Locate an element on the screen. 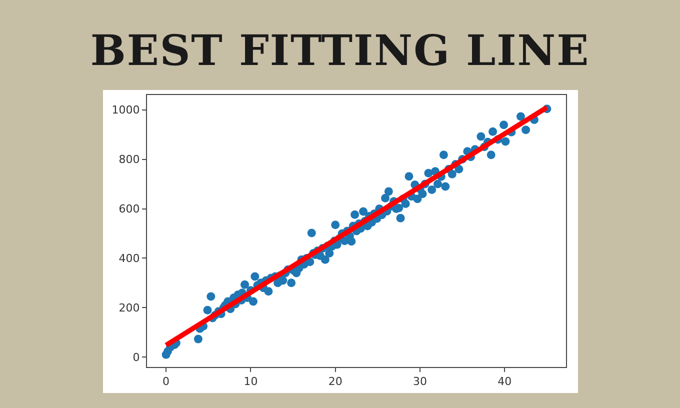 Image resolution: width=680 pixels, height=408 pixels. y-tick-label: 0 is located at coordinates (136, 357).